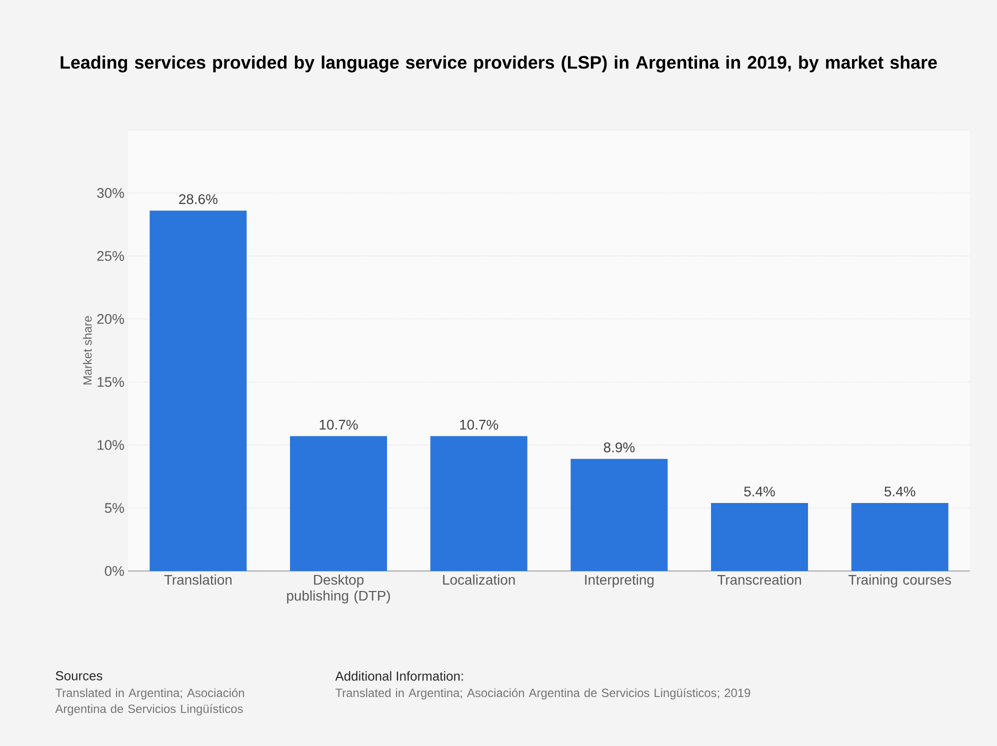 The image size is (997, 746). I want to click on text: Additional Information:, so click(399, 676).